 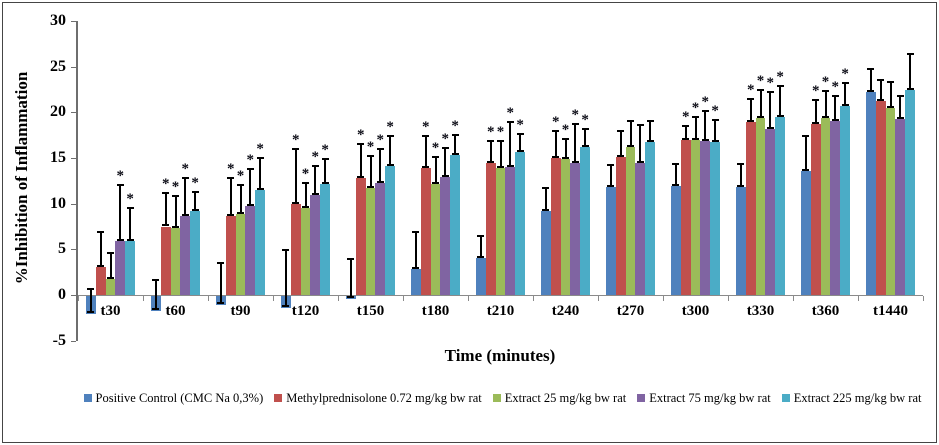 What do you see at coordinates (58, 20) in the screenshot?
I see `y-tick-label: 30` at bounding box center [58, 20].